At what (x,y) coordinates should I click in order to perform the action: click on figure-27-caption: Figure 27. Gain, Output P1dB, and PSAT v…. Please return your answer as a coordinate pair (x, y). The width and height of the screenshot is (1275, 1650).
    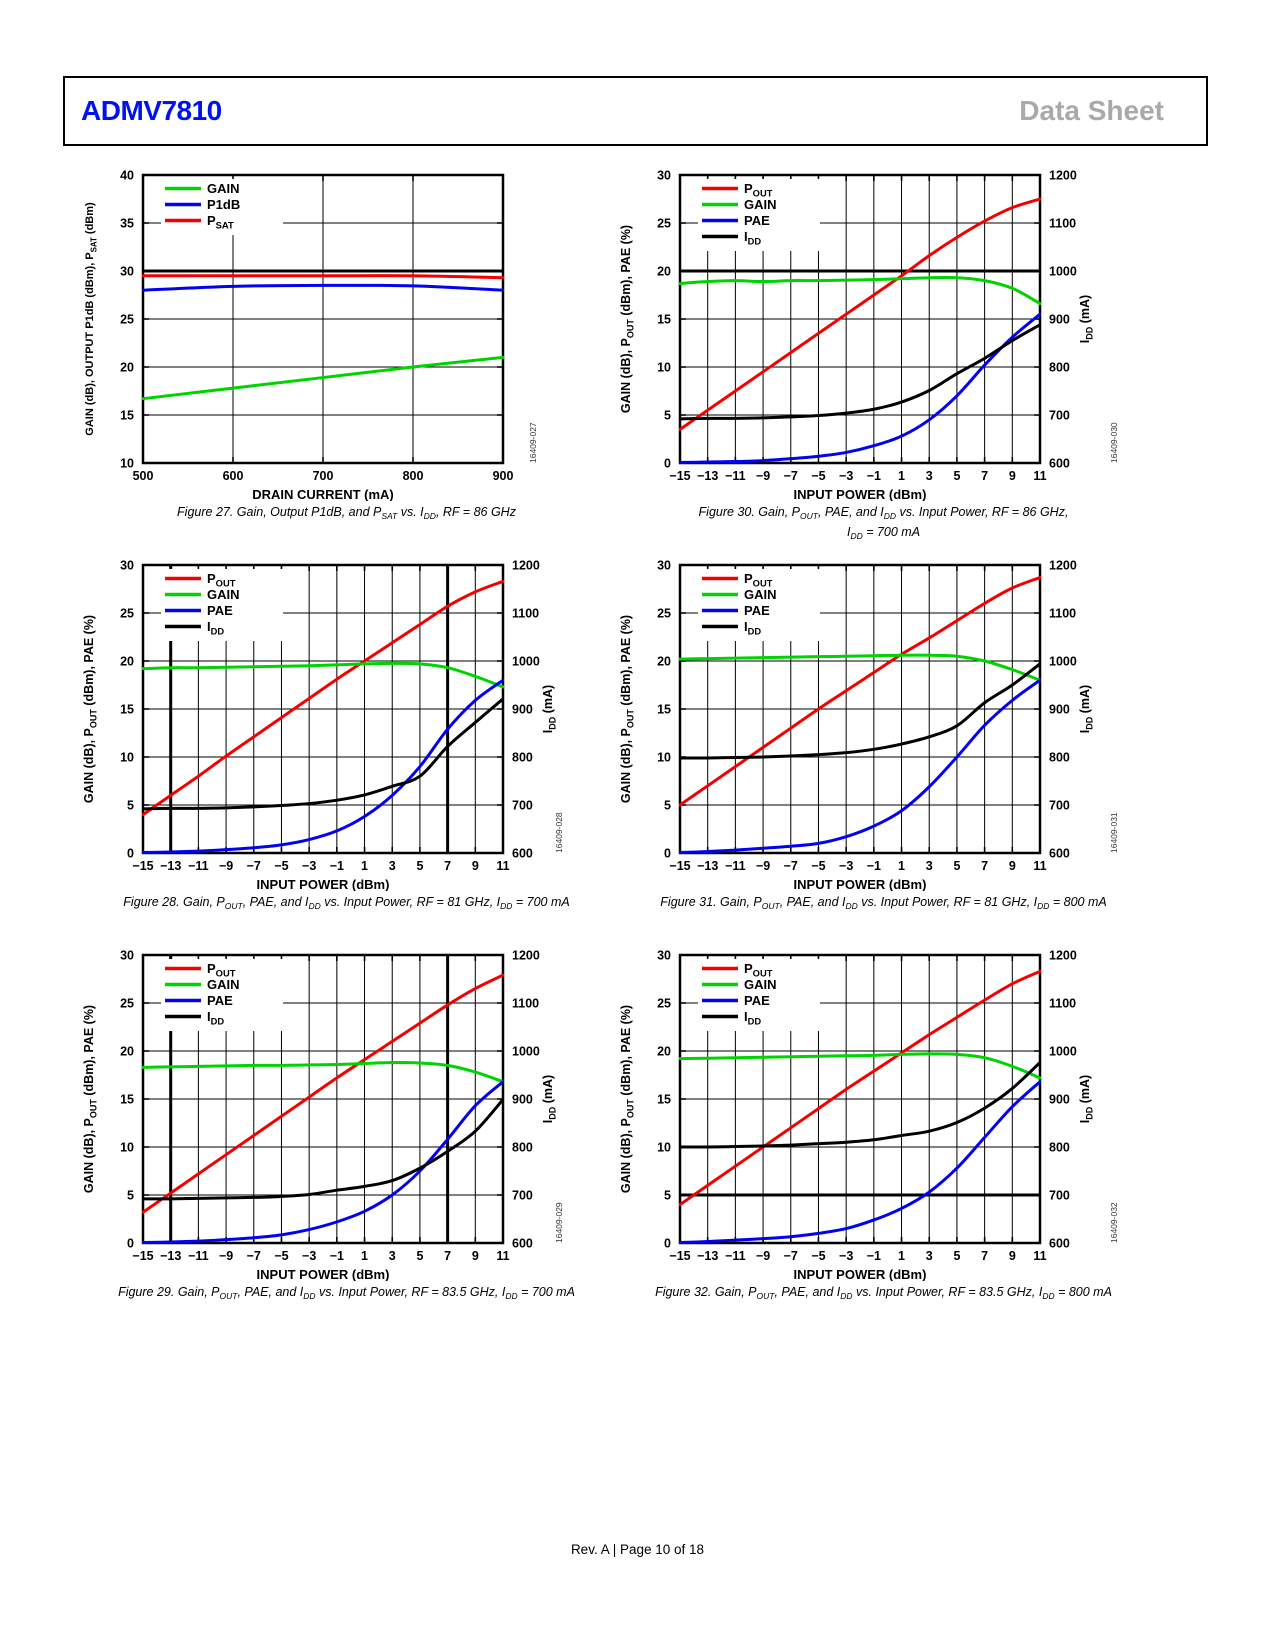
    Looking at the image, I should click on (346, 513).